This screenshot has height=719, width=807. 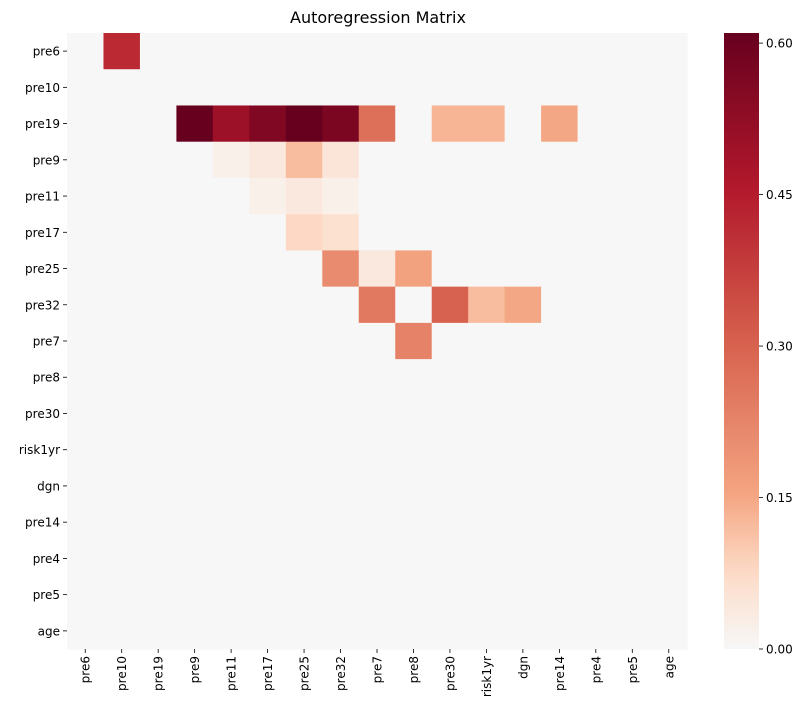 I want to click on heatmap-cell-pre14-pre10, so click(x=122, y=522).